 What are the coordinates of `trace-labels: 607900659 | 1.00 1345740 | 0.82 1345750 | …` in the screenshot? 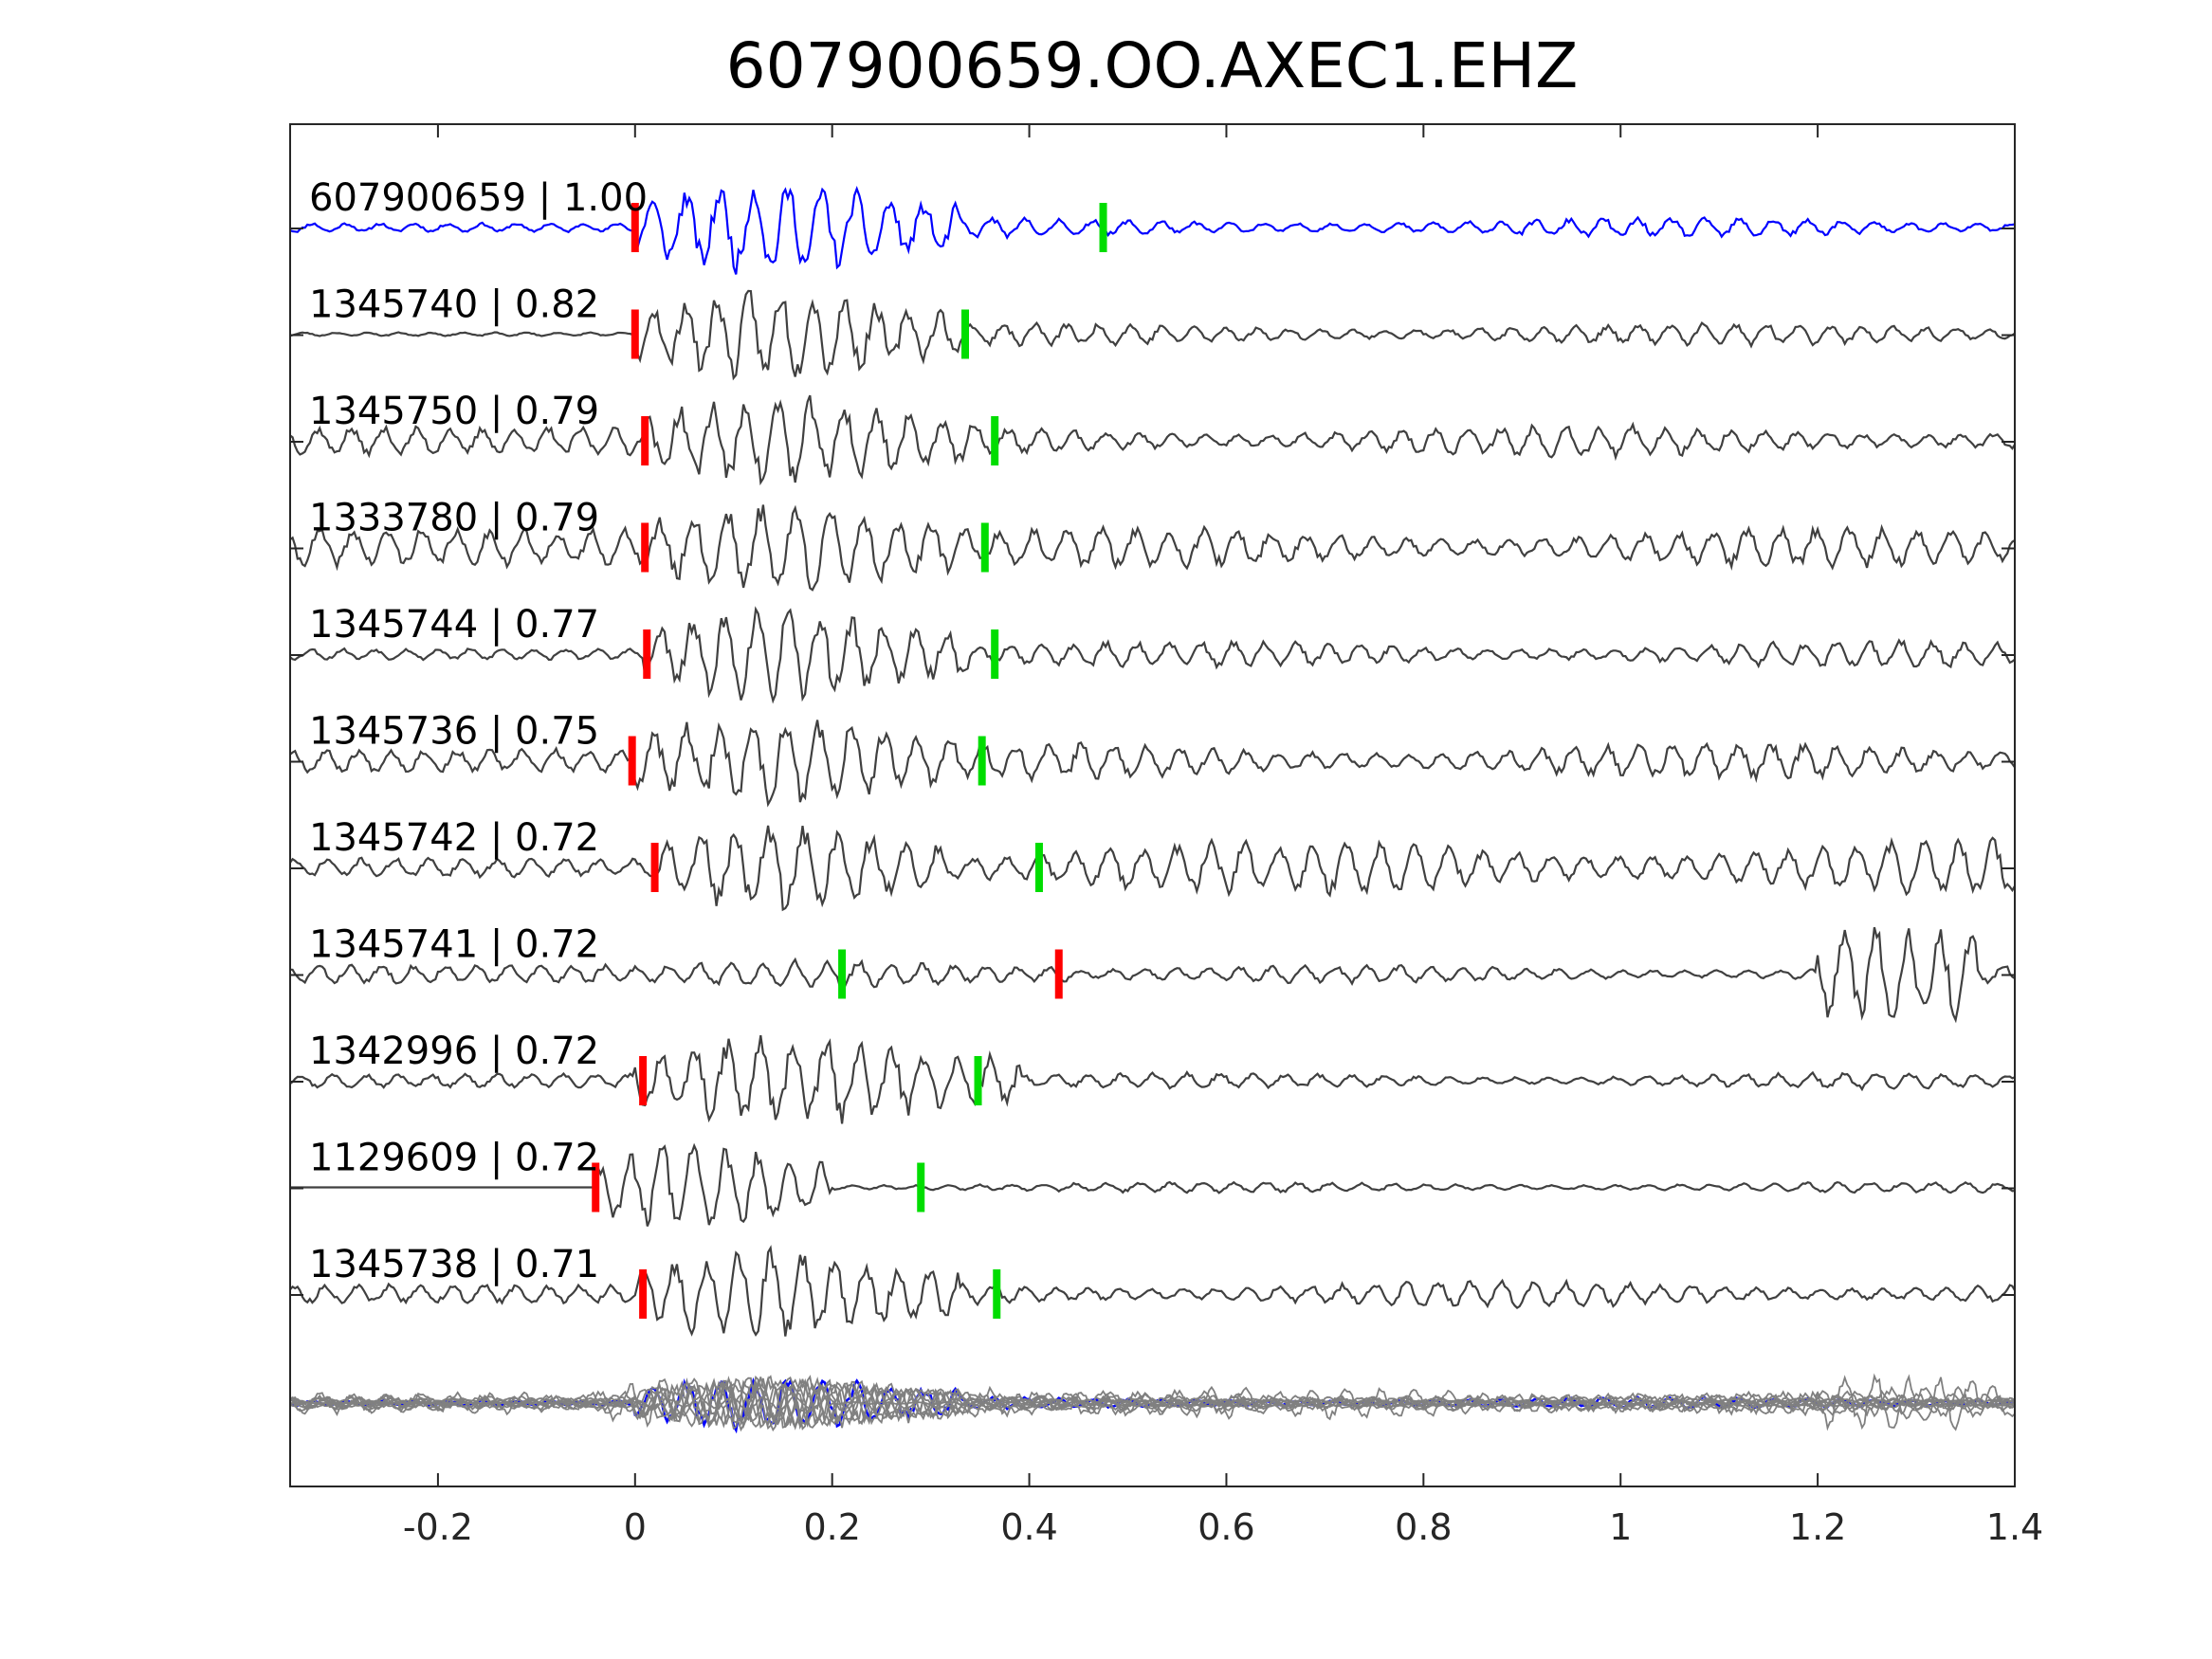 It's located at (478, 731).